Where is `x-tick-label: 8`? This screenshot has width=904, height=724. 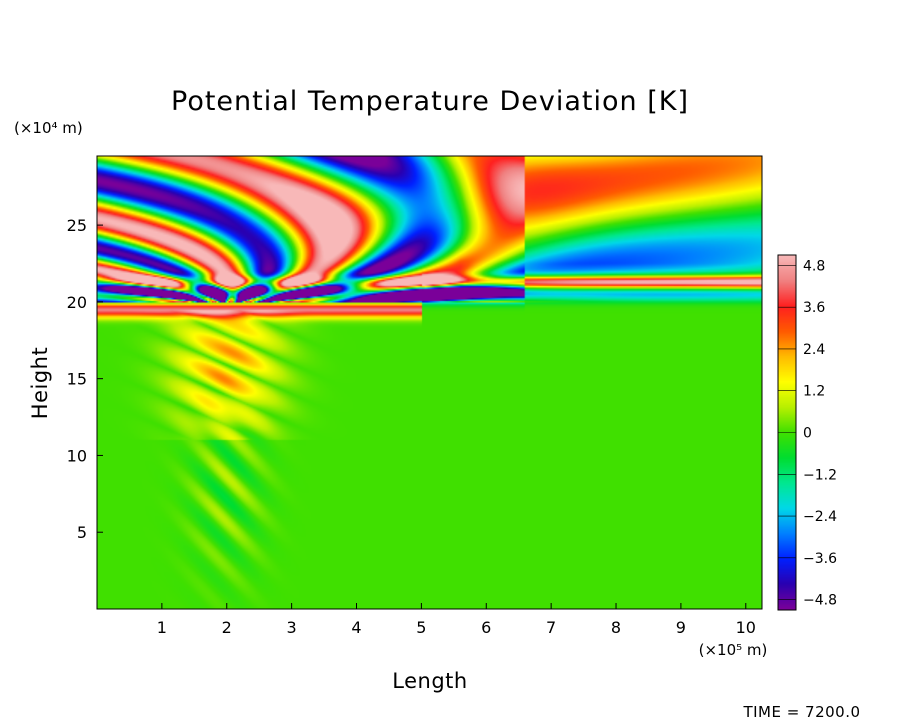 x-tick-label: 8 is located at coordinates (616, 627).